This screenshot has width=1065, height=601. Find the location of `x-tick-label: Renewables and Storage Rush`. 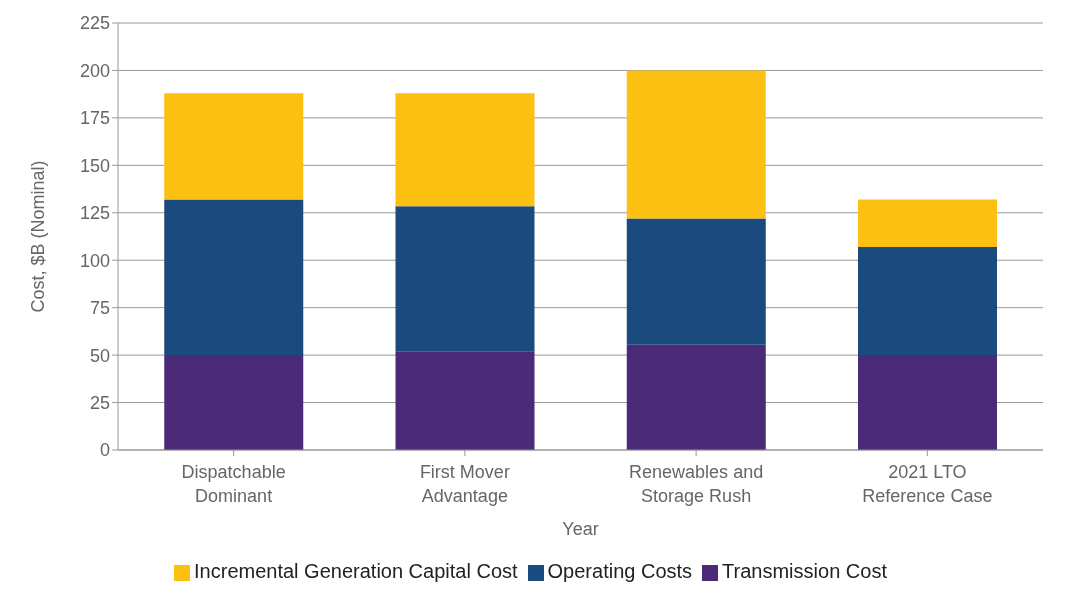

x-tick-label: Renewables and Storage Rush is located at coordinates (696, 484).